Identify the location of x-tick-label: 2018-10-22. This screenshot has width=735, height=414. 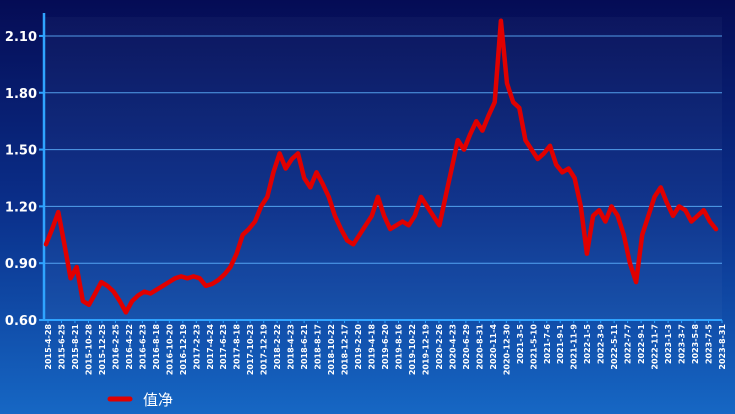
(331, 349).